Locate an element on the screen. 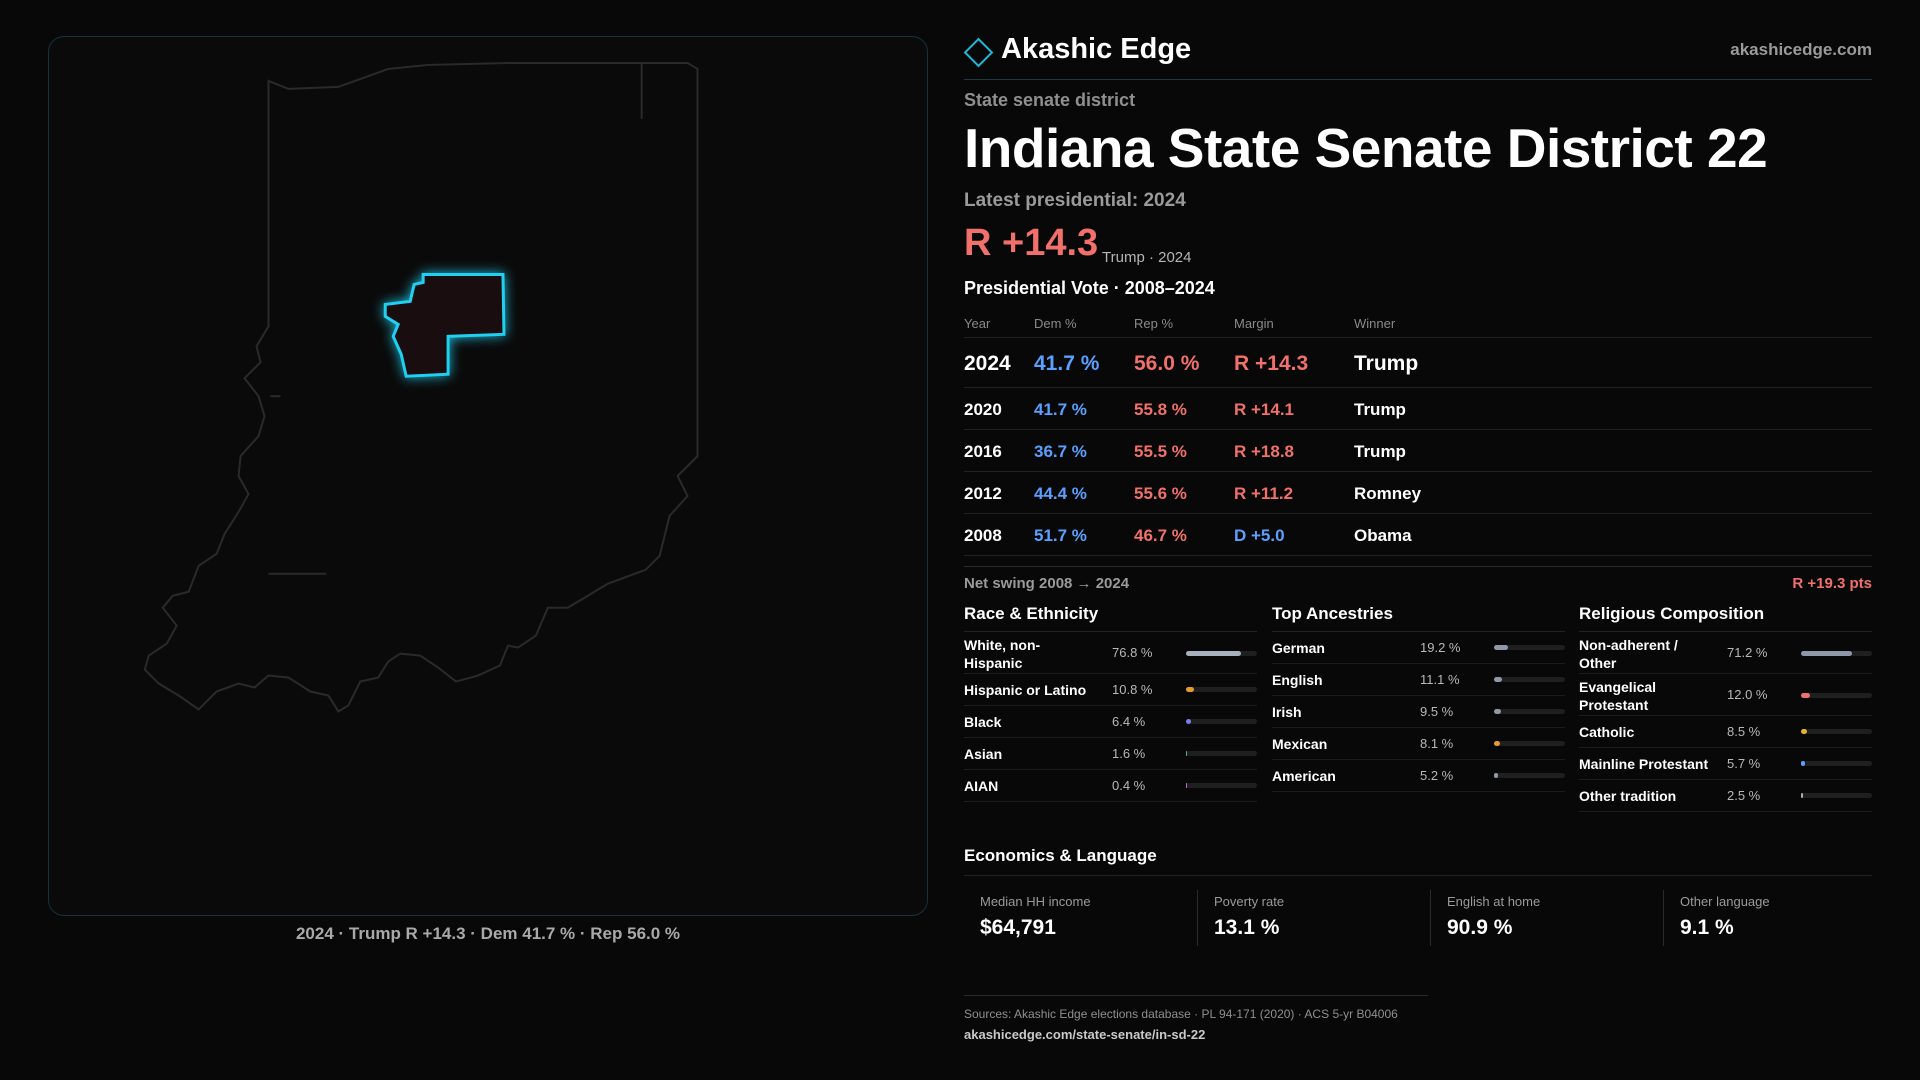 The image size is (1920, 1080). ancestry-value: 19.2 % is located at coordinates (1440, 647).